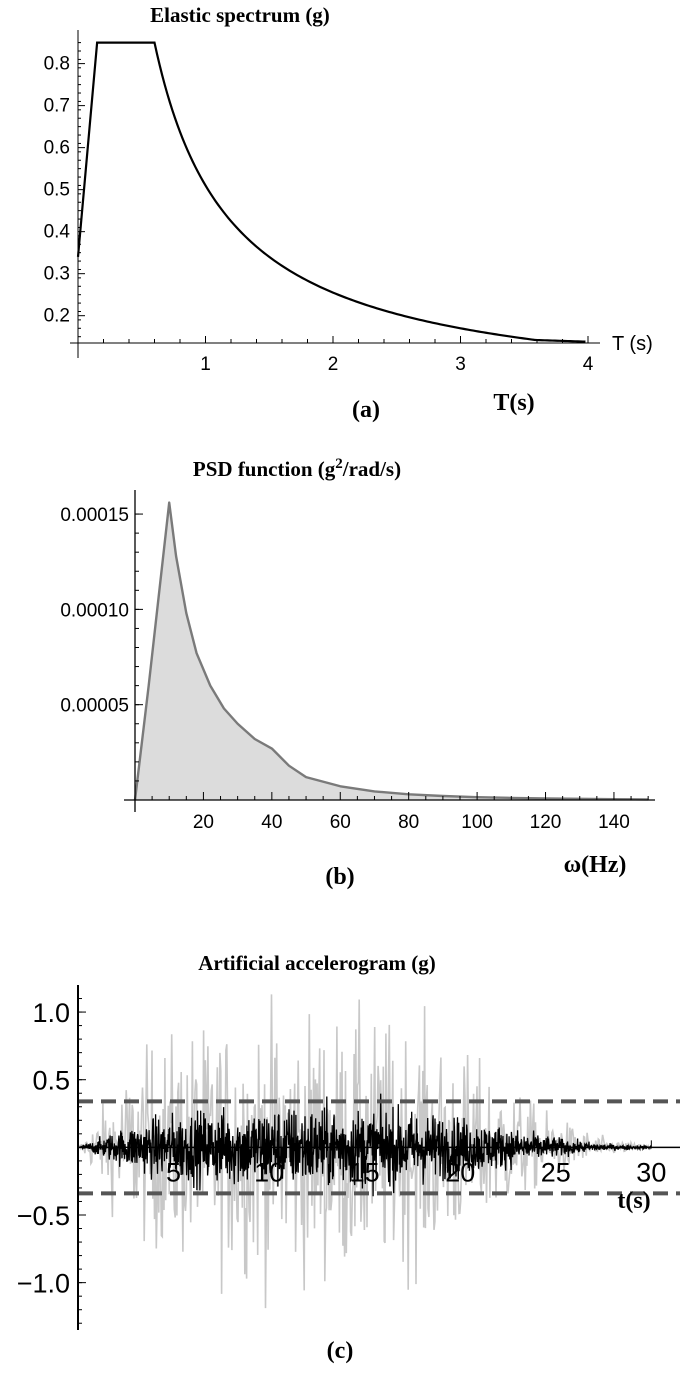  I want to click on chart-a-xlabel: T (s), so click(632, 344).